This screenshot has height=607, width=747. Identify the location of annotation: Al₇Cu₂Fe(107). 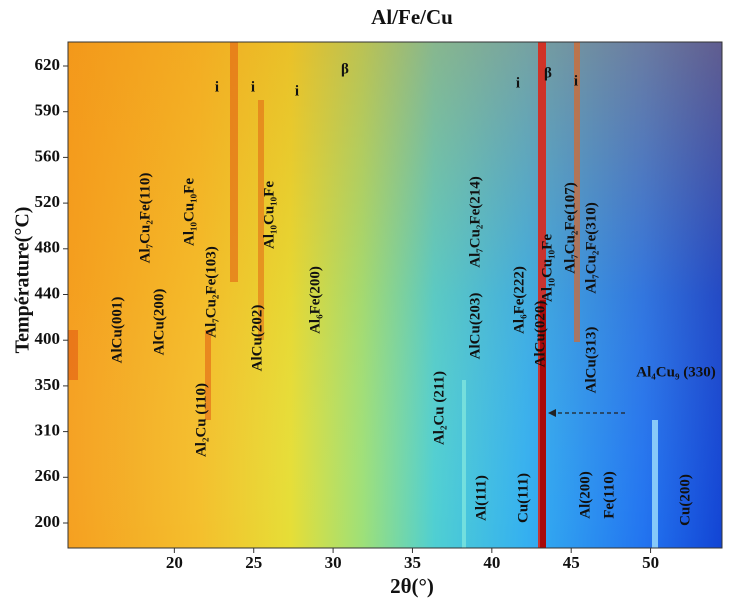
(570, 227).